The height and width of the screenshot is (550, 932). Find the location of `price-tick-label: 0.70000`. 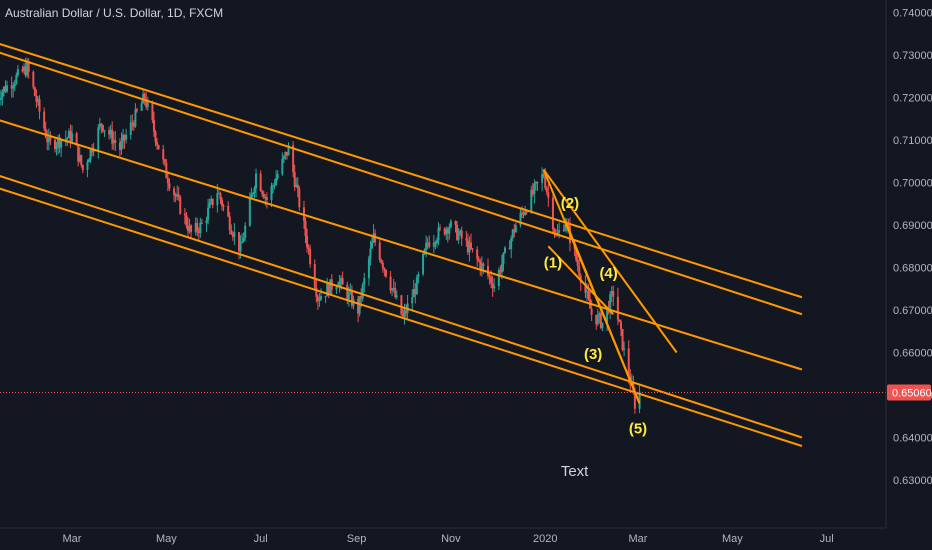

price-tick-label: 0.70000 is located at coordinates (912, 184).